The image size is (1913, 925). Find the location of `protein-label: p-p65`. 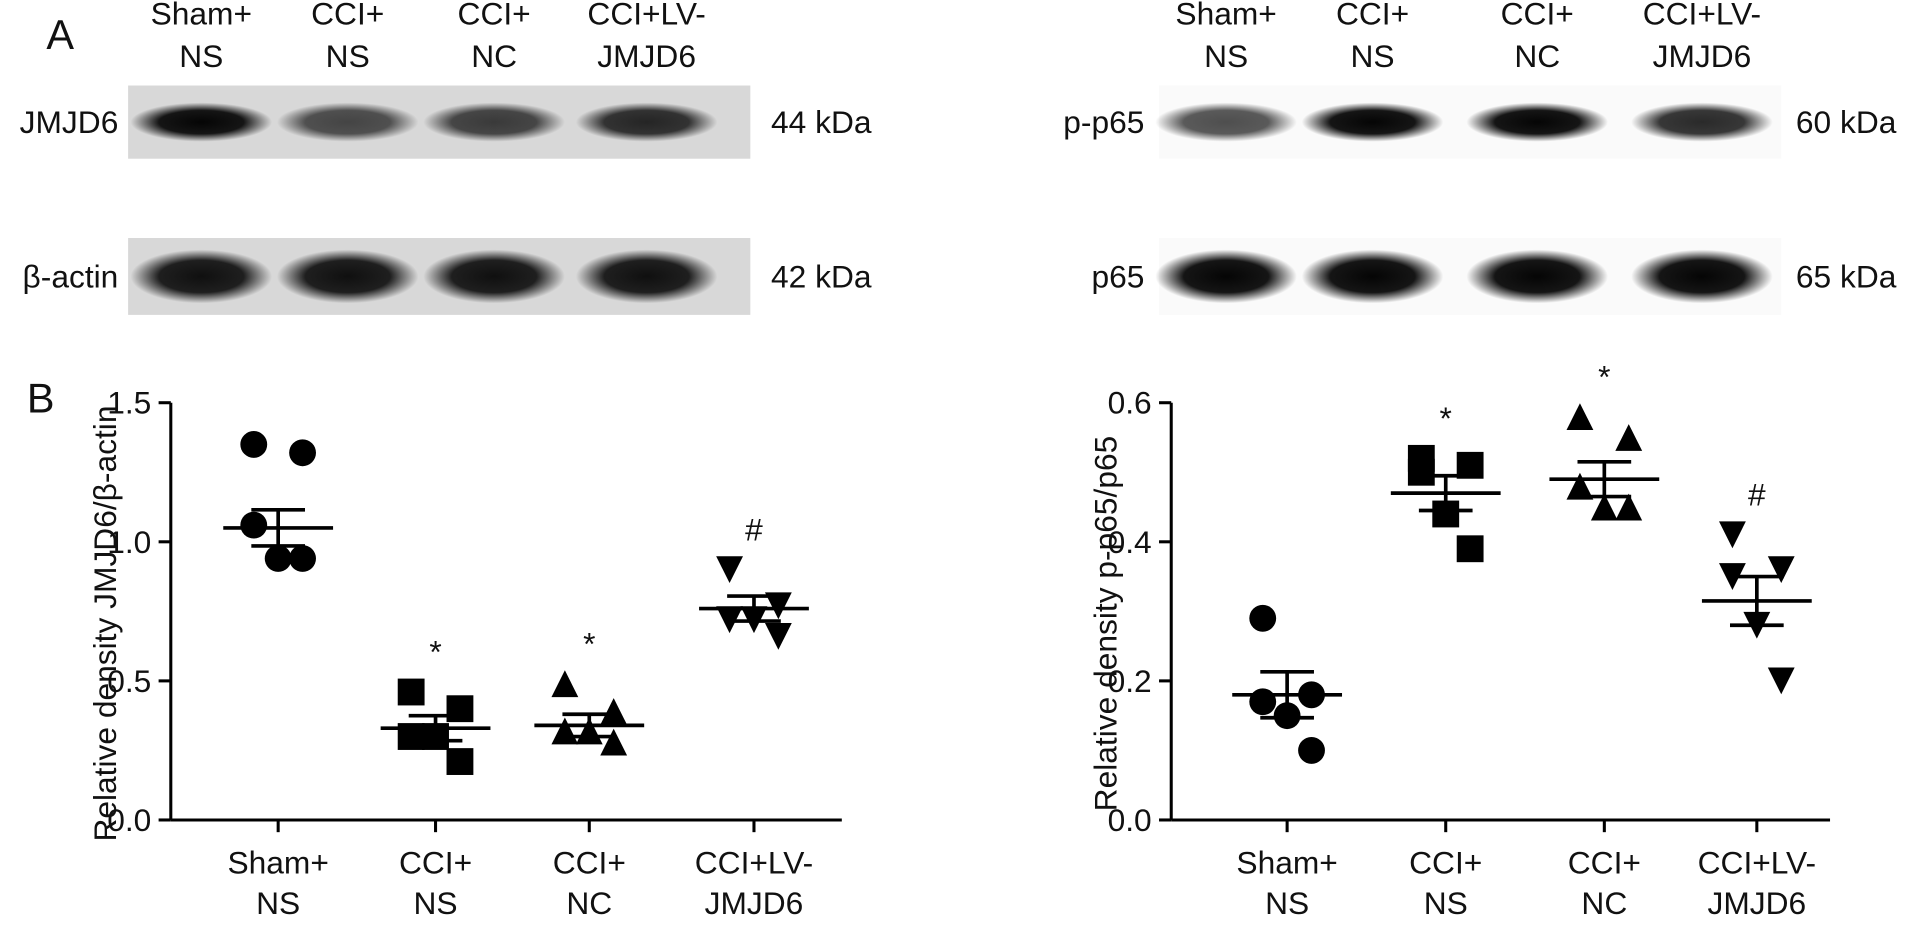

protein-label: p-p65 is located at coordinates (1103, 122).